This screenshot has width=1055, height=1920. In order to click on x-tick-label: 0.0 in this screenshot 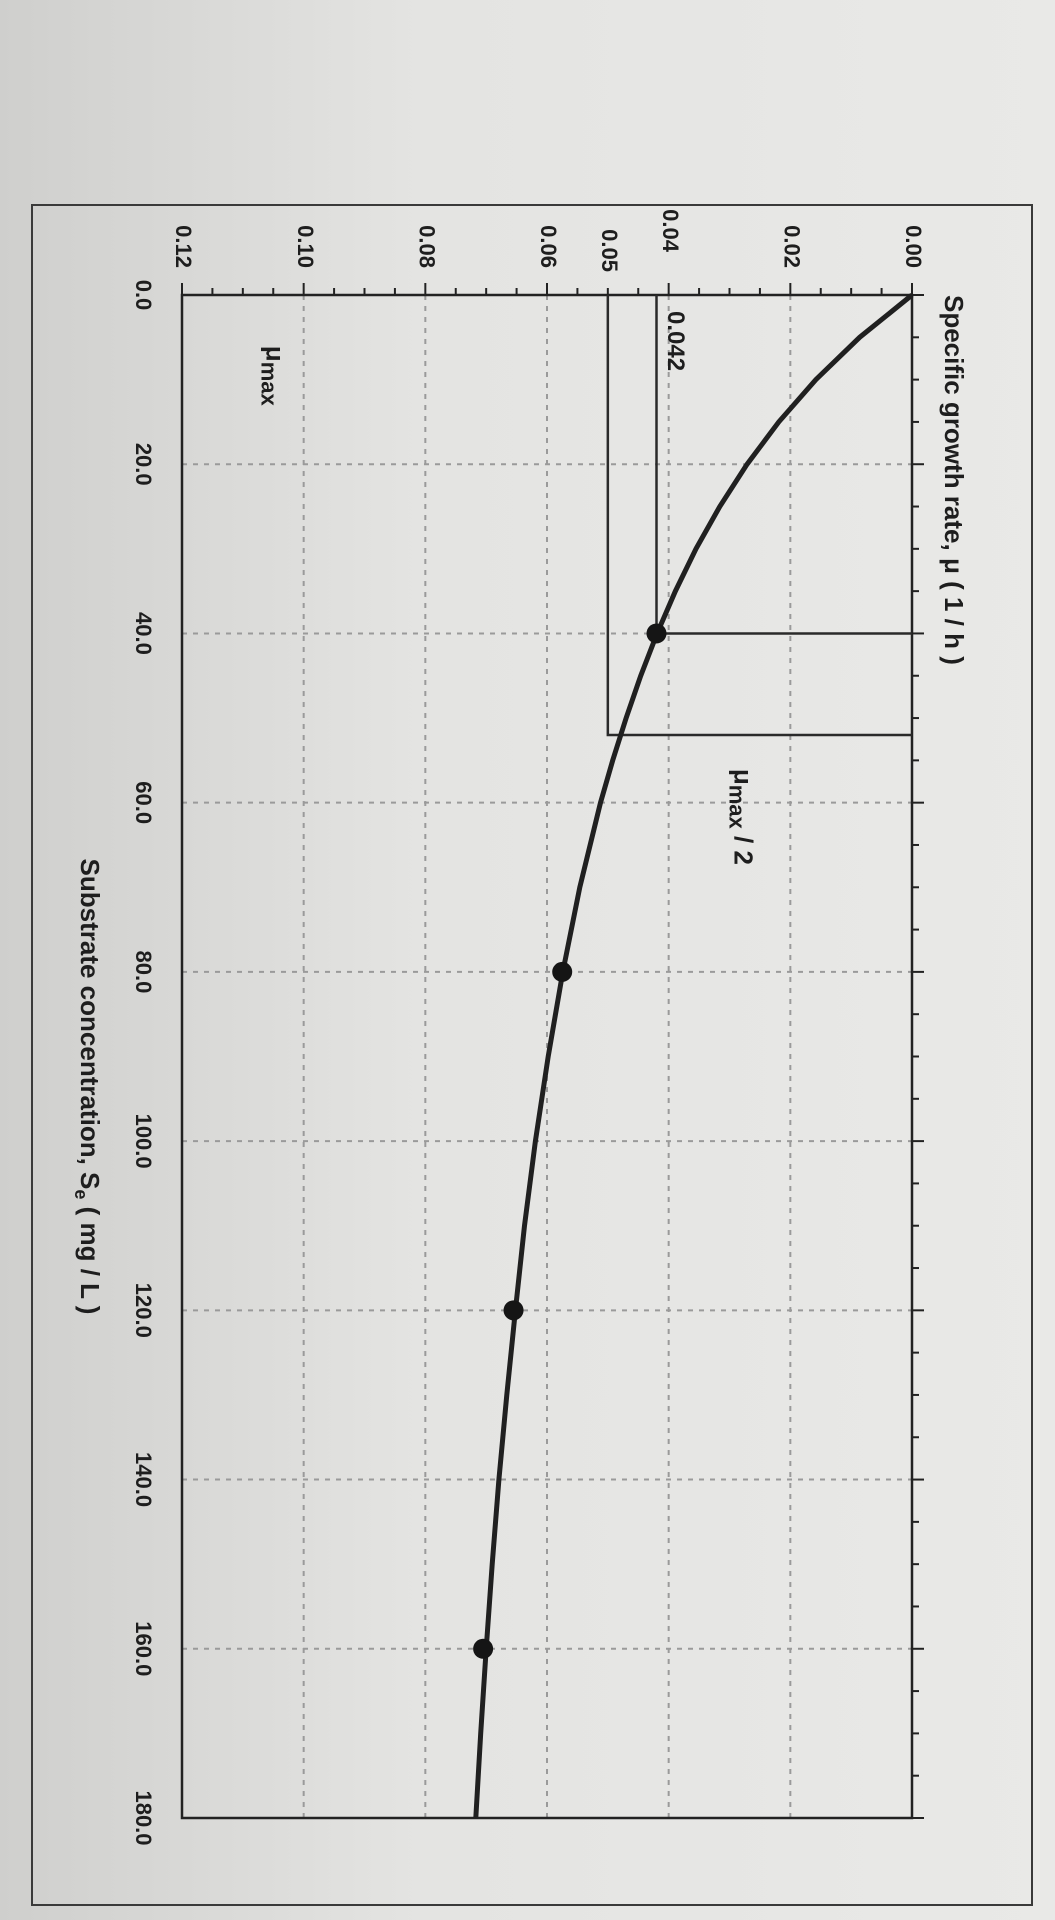, I will do `click(143, 295)`.